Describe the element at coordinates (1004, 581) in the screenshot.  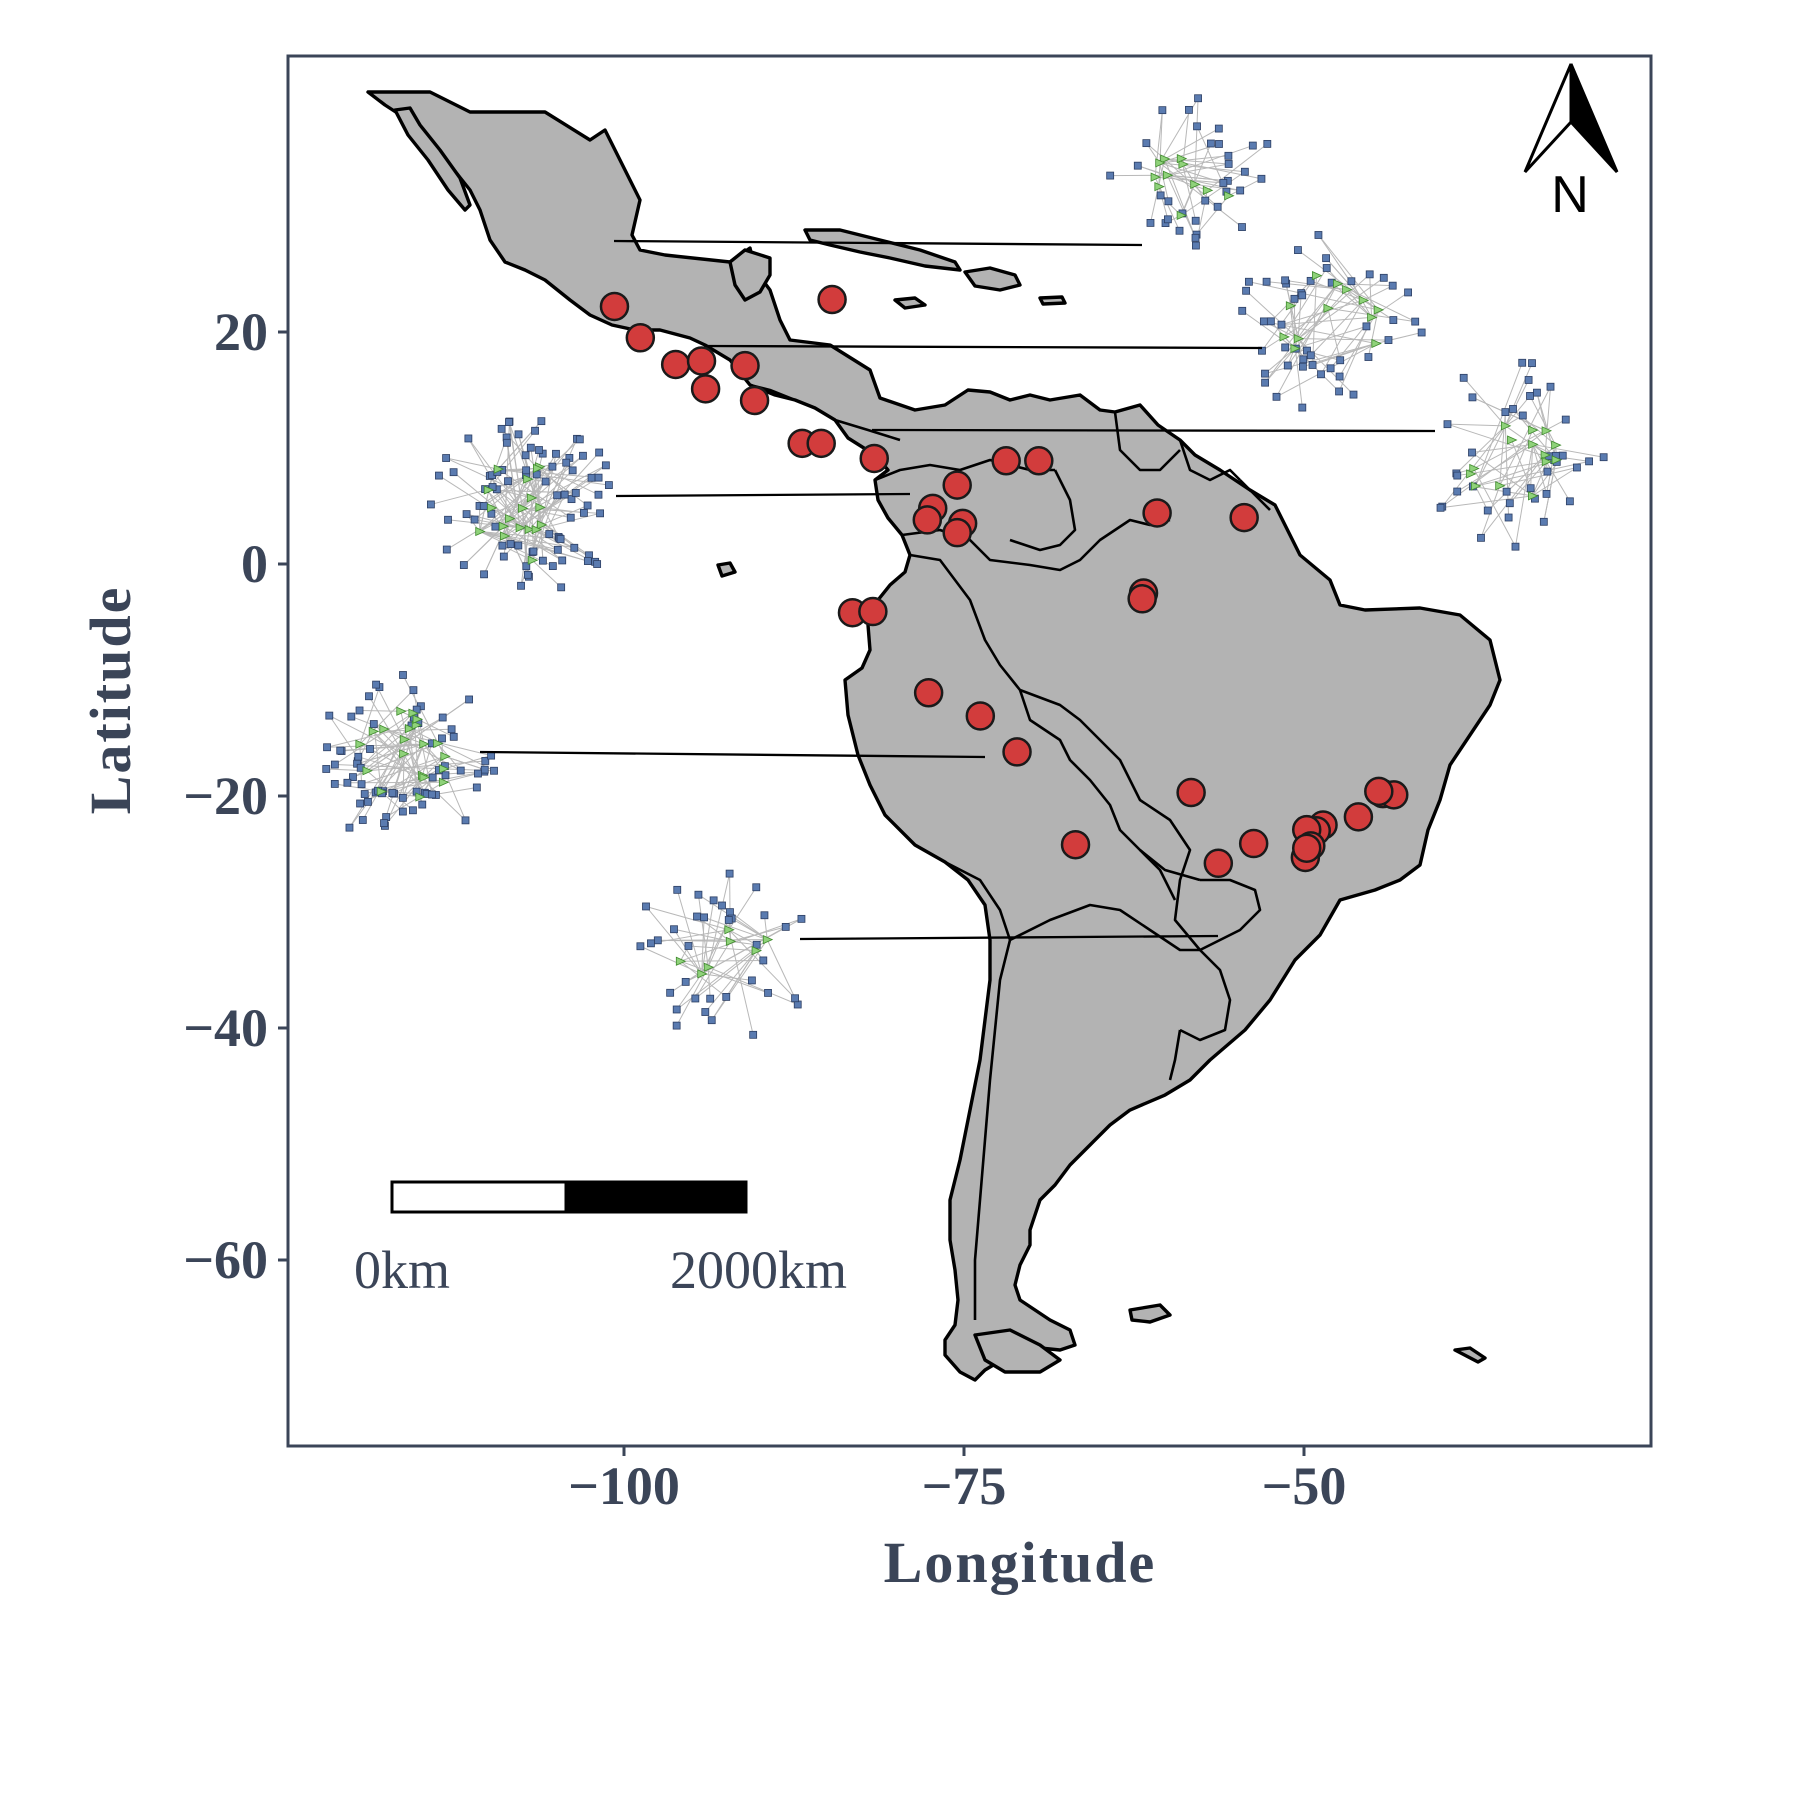
I see `site-markers` at that location.